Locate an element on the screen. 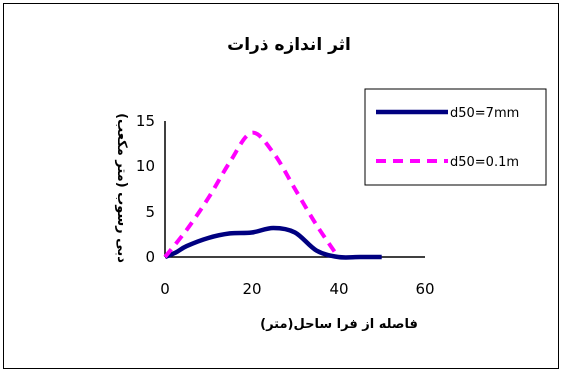 Image resolution: width=564 pixels, height=375 pixels. legend: d50=7mm d50=0.1m is located at coordinates (455, 137).